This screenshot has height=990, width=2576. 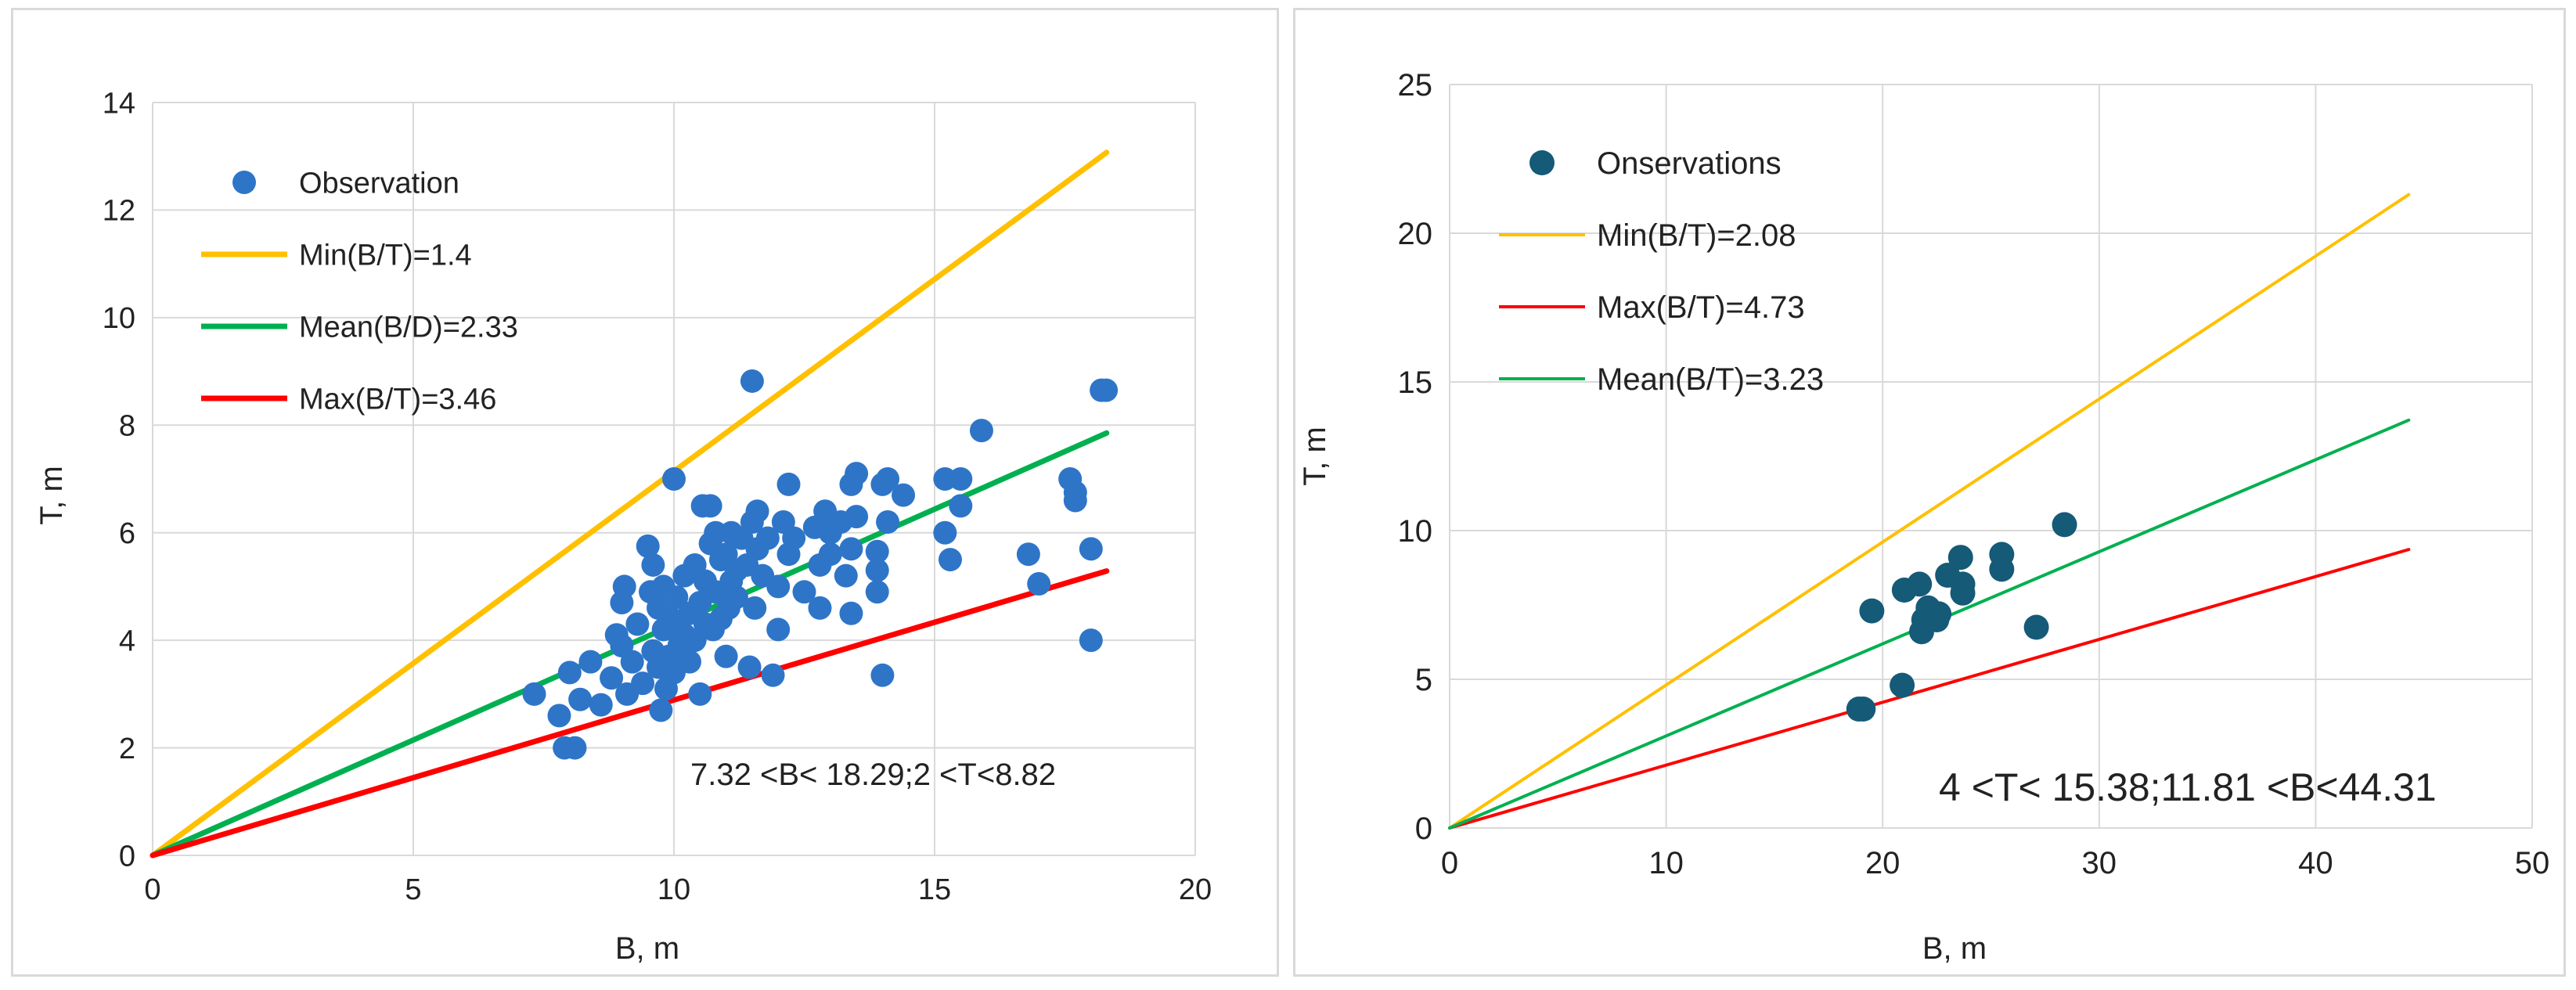 I want to click on legend-label: Min(B/T)=1.4, so click(x=385, y=255).